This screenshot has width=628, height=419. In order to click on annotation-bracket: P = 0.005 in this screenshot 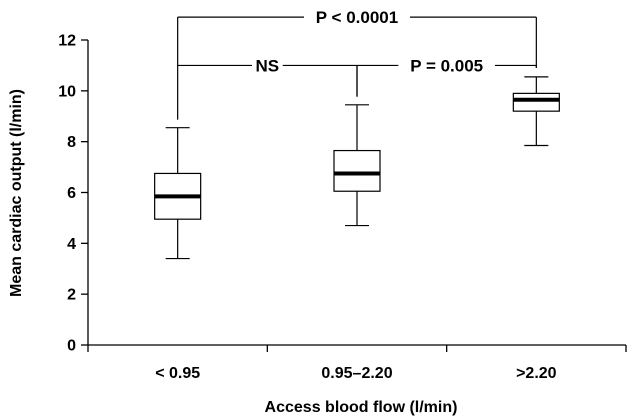, I will do `click(446, 76)`.